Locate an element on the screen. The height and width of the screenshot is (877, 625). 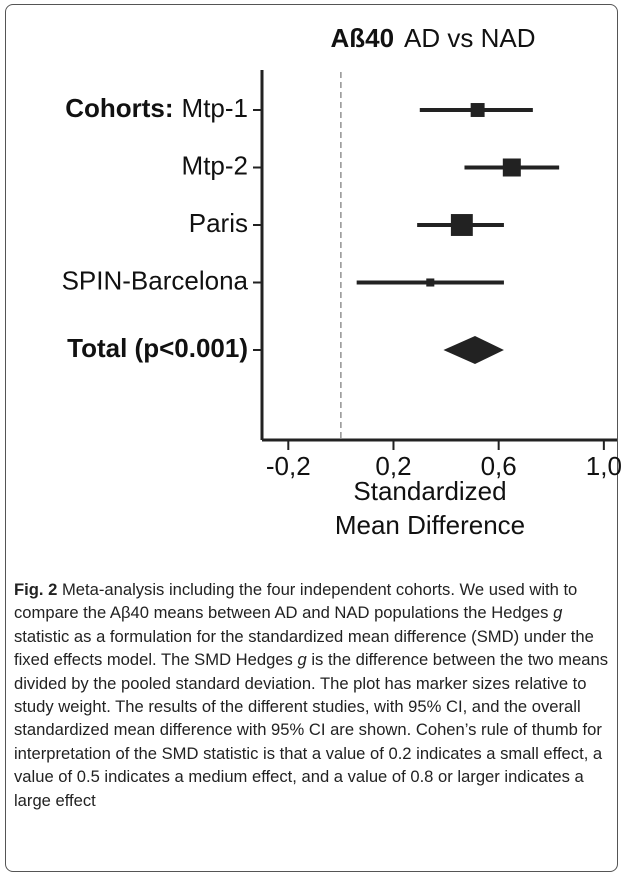
category-label: Paris is located at coordinates (218, 223).